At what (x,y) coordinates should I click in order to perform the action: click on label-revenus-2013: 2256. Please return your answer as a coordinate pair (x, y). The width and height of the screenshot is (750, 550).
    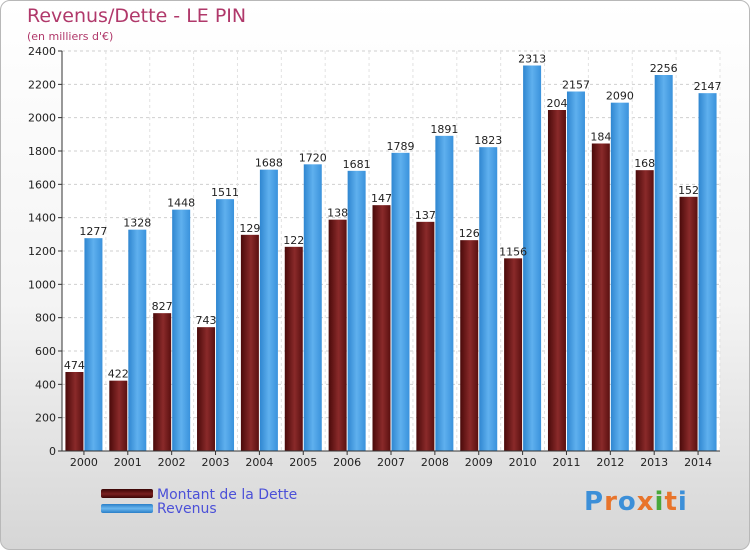
    Looking at the image, I should click on (664, 68).